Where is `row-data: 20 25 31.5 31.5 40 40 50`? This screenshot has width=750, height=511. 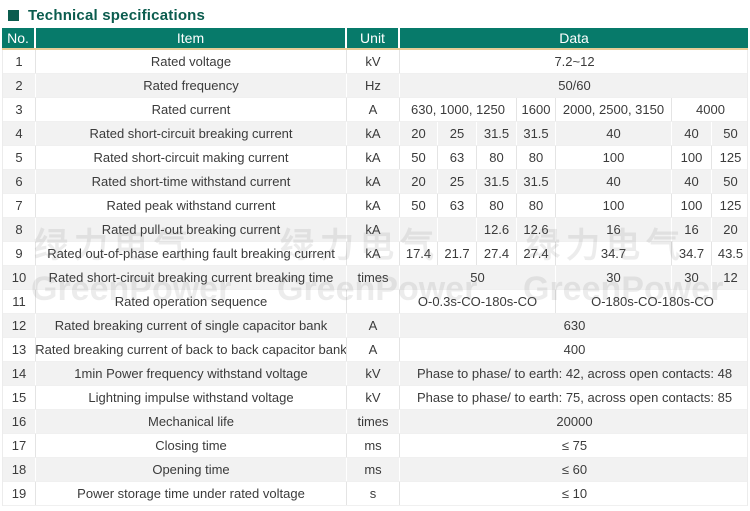
row-data: 20 25 31.5 31.5 40 40 50 is located at coordinates (574, 133).